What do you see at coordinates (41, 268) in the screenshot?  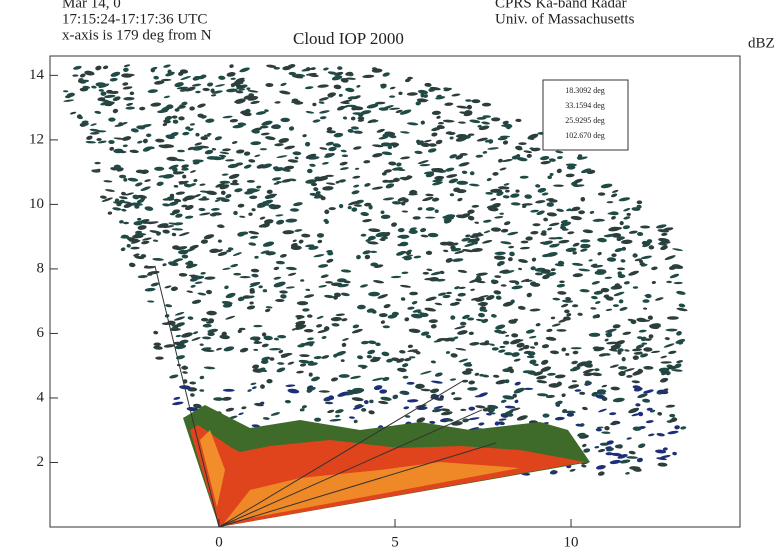 I see `y-tick-label: 8` at bounding box center [41, 268].